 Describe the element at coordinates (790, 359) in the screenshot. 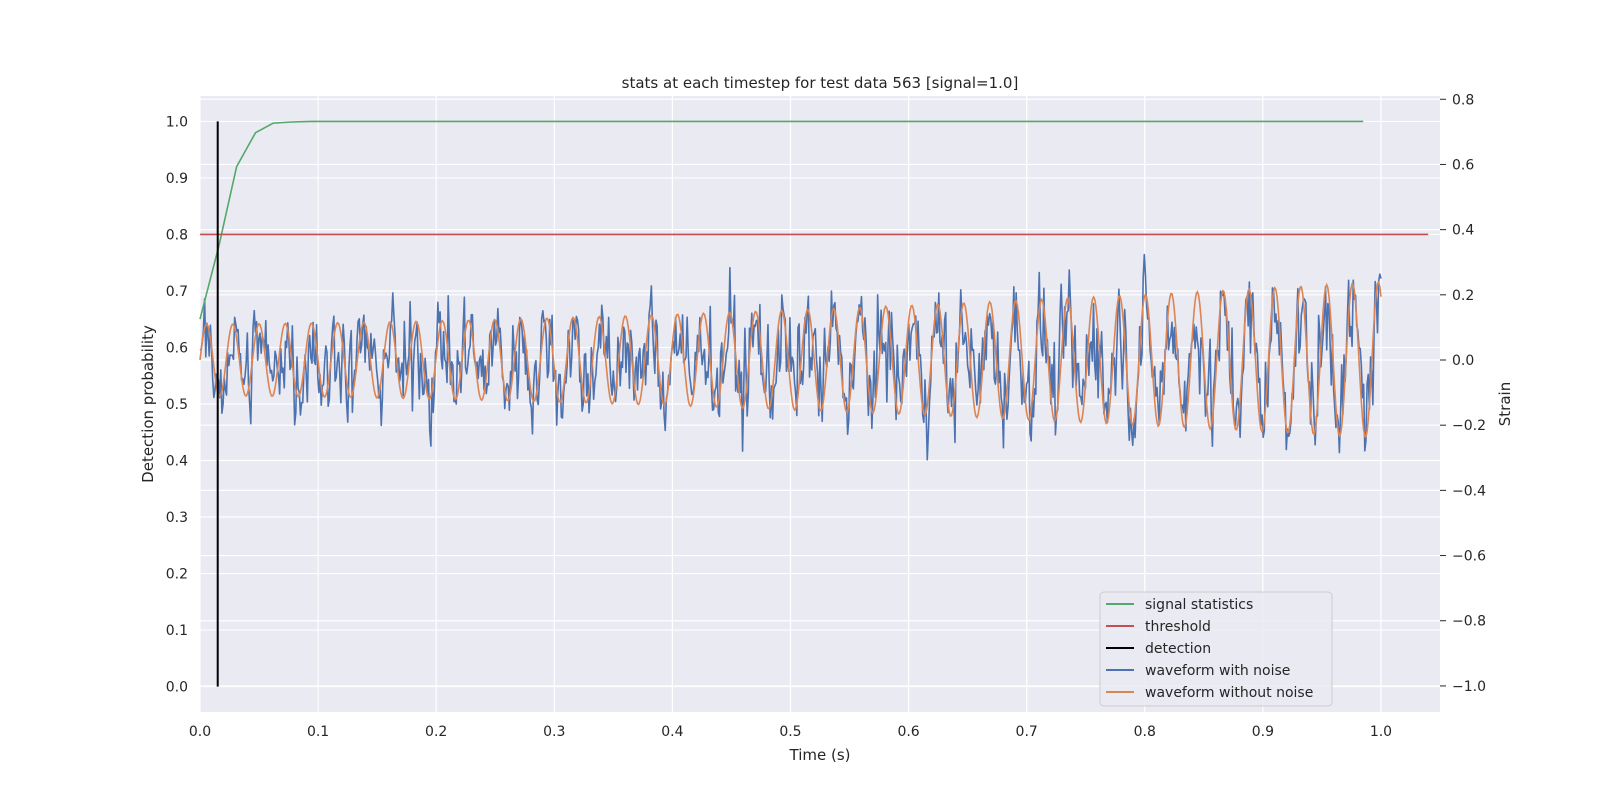

I see `series-line-waveform-without-noise` at that location.